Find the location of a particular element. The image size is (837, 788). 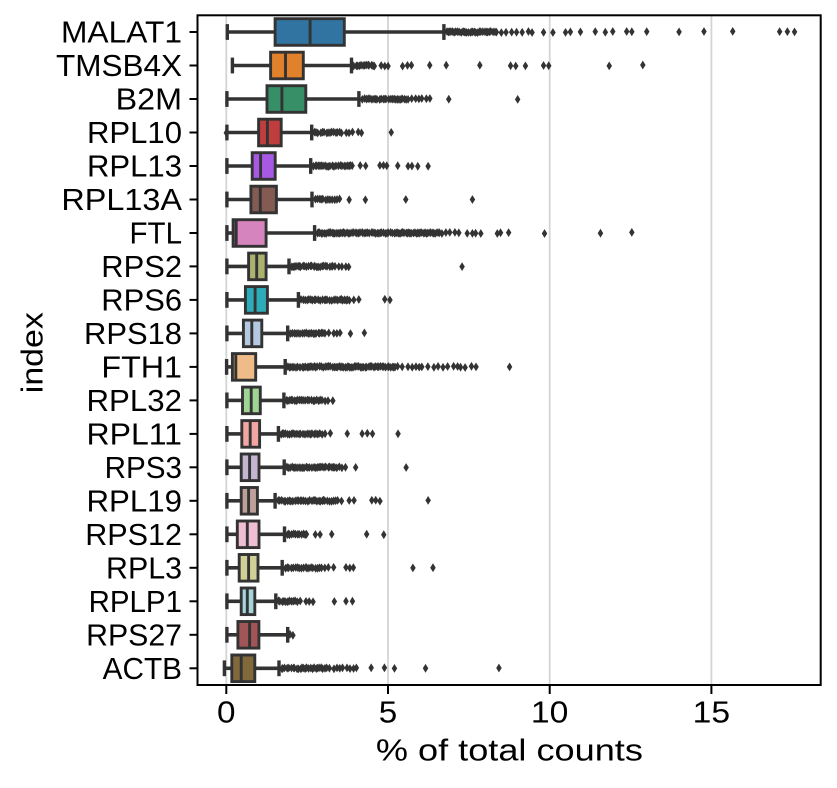

svg-text: RPL13 is located at coordinates (134, 166).